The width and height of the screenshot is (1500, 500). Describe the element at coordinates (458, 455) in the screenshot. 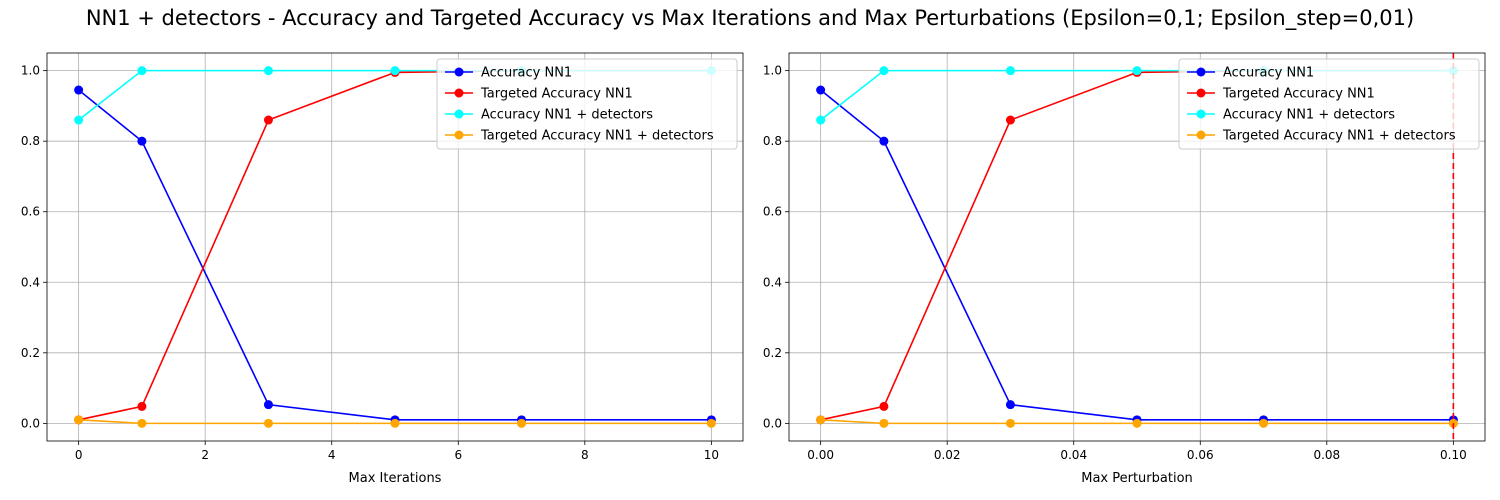

I see `x-tick-label: 6` at that location.